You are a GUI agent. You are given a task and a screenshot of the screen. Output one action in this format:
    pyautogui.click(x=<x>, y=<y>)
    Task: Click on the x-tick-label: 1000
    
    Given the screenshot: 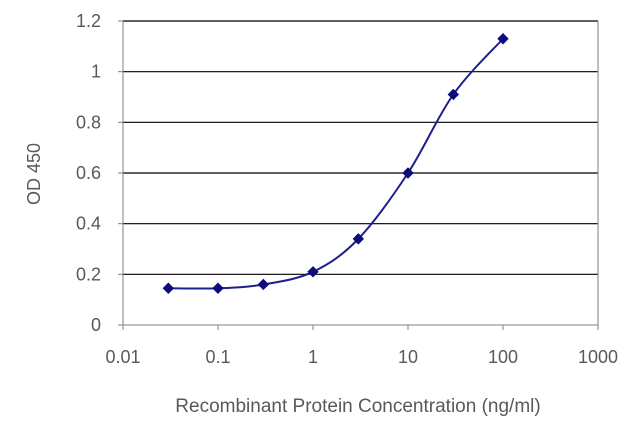 What is the action you would take?
    pyautogui.click(x=598, y=357)
    